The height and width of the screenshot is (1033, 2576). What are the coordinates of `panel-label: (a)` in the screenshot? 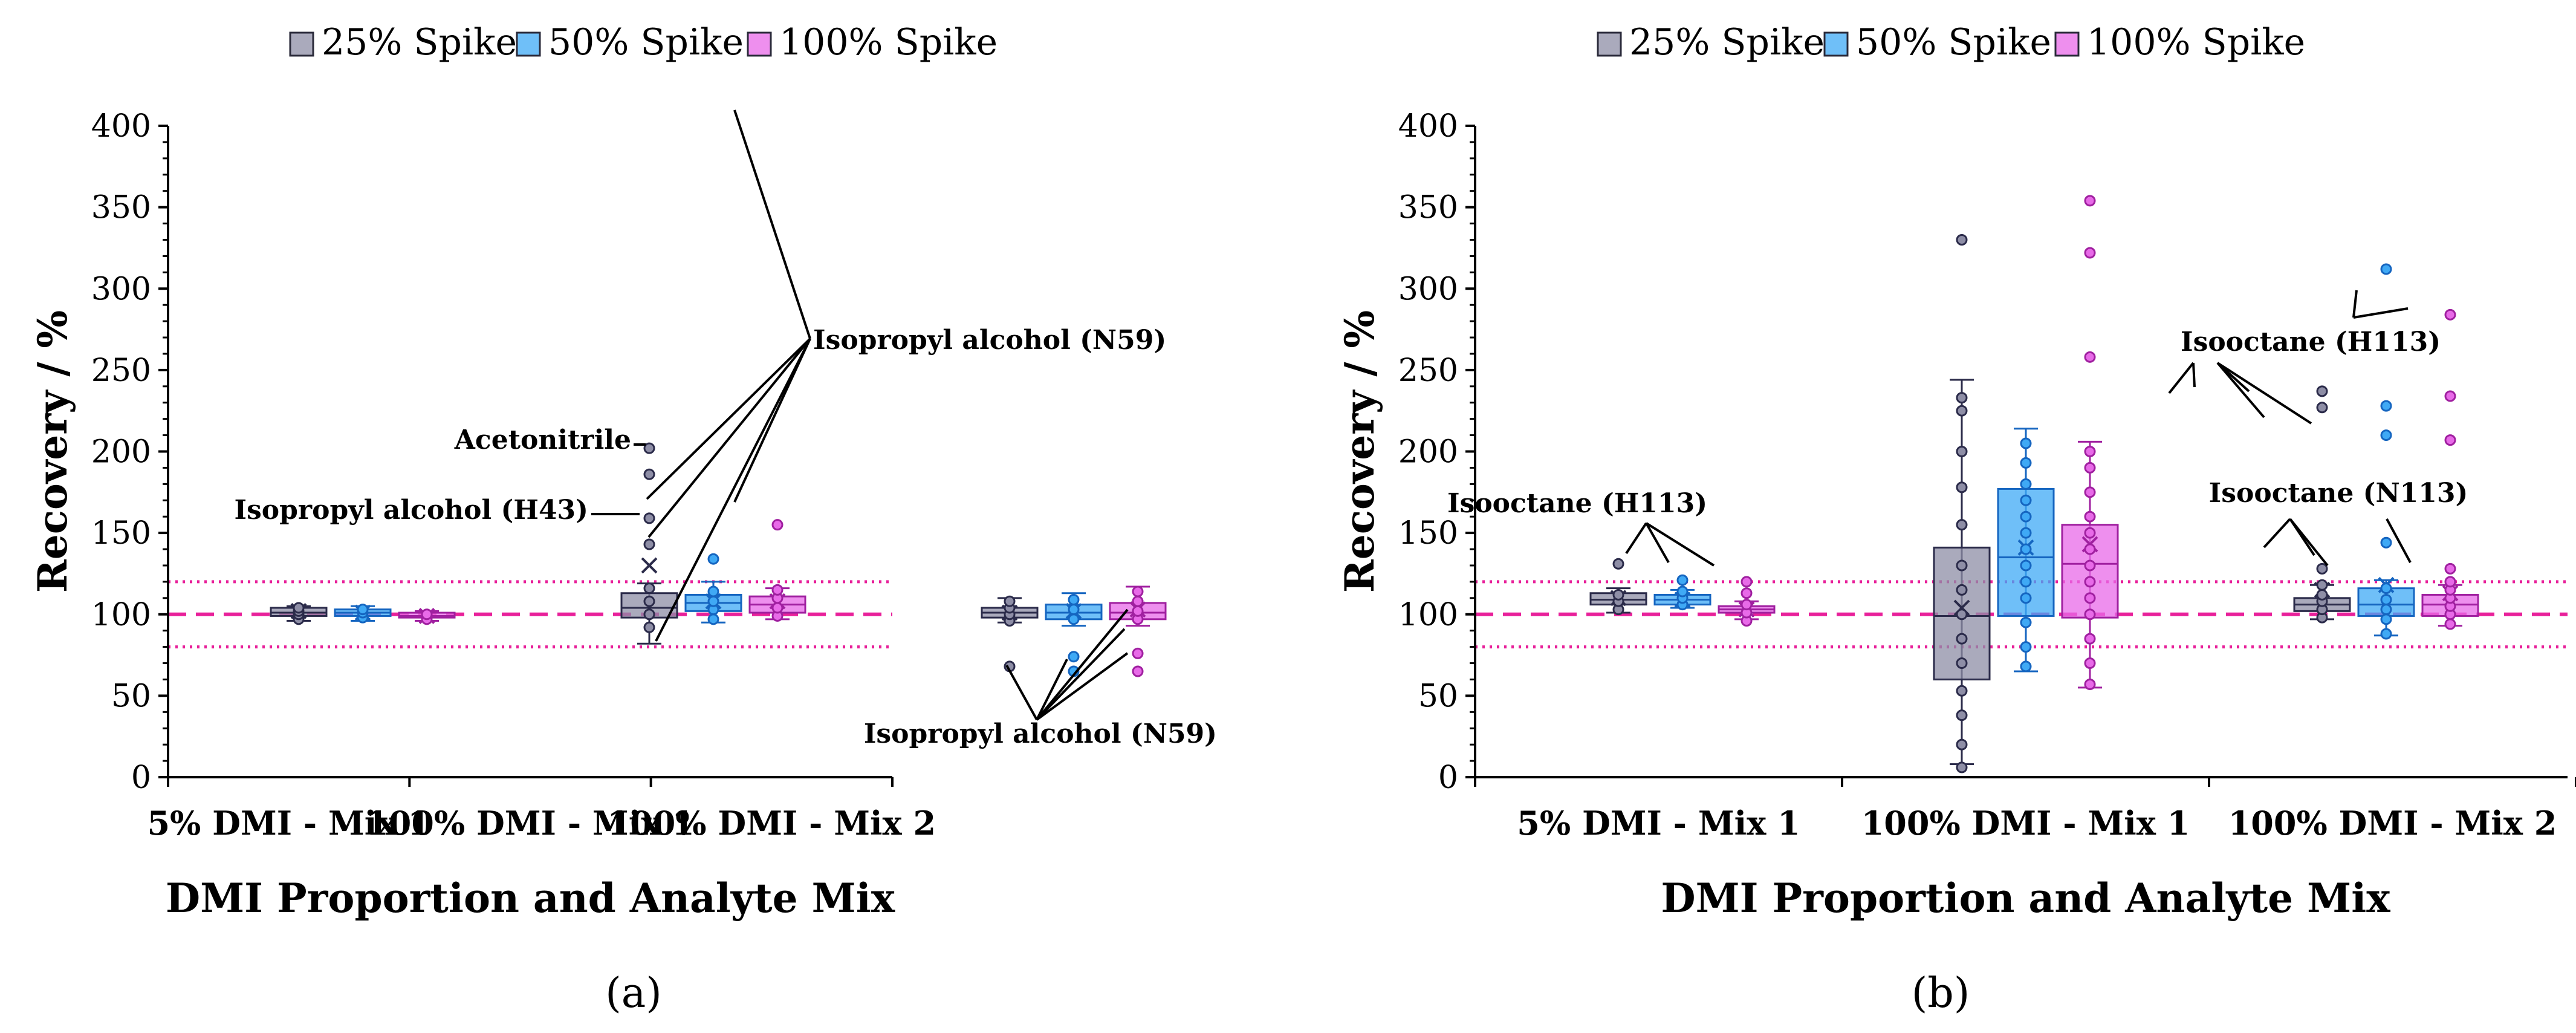 It's located at (634, 993).